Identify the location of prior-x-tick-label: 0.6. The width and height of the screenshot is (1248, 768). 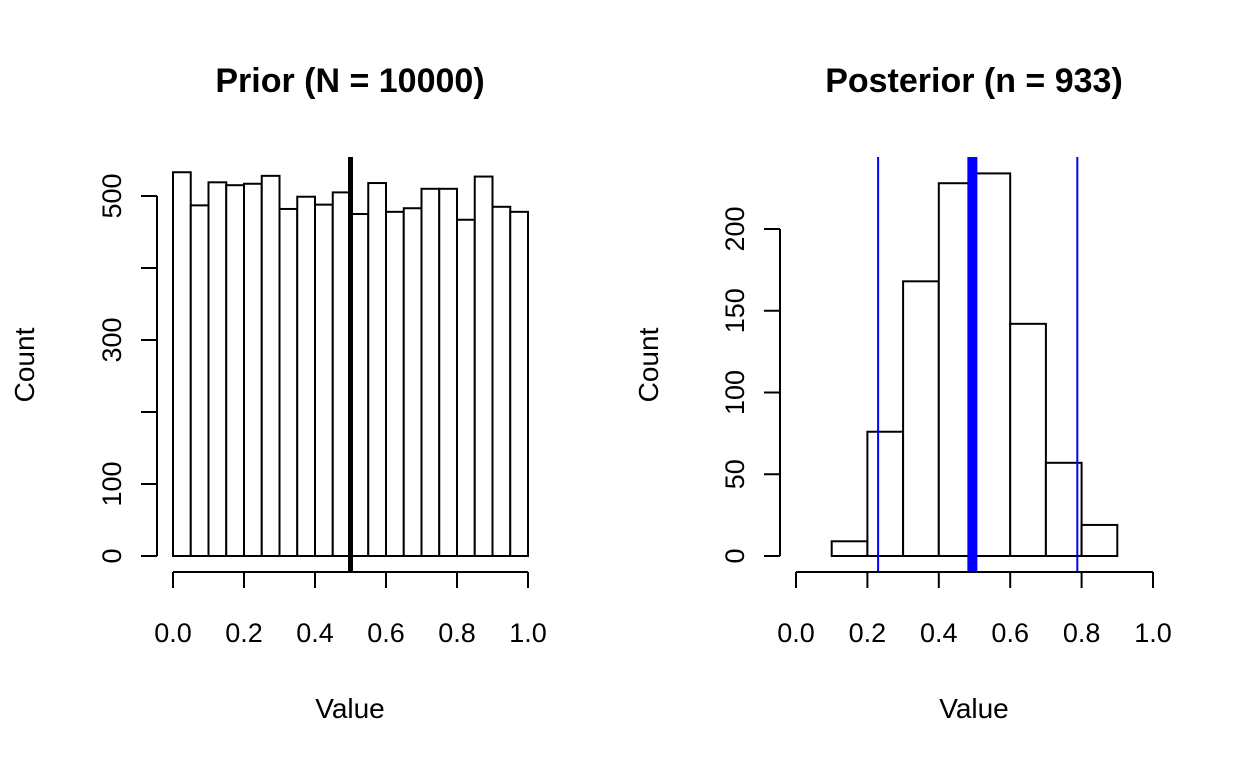
(386, 633).